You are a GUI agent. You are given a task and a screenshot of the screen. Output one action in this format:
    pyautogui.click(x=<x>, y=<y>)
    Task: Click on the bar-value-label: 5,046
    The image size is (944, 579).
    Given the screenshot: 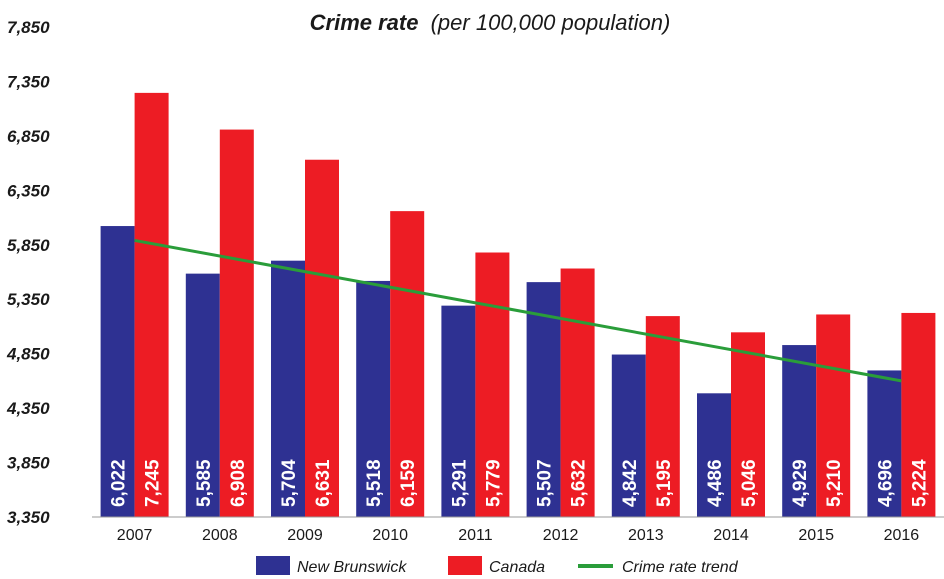 What is the action you would take?
    pyautogui.click(x=749, y=483)
    